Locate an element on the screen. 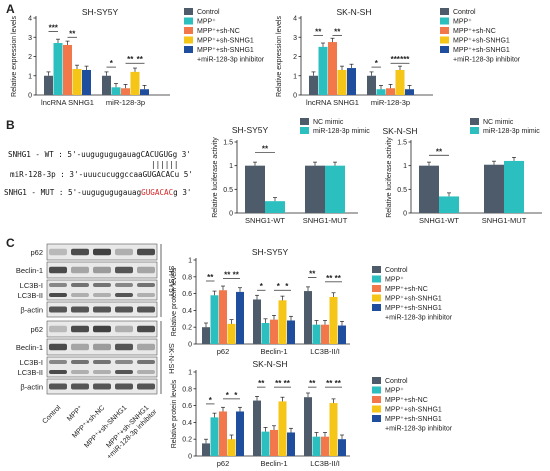 Image resolution: width=550 pixels, height=471 pixels. x-tick-label: miR-128-3p is located at coordinates (125, 102).